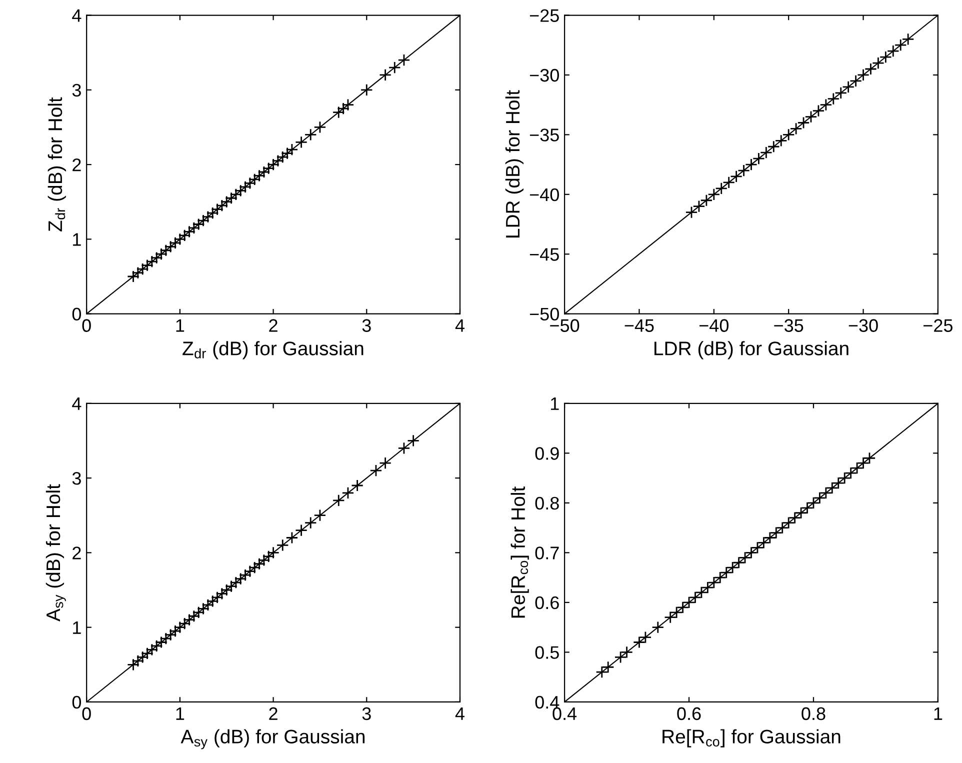 The image size is (962, 763). Describe the element at coordinates (544, 15) in the screenshot. I see `y-tick-label: −25` at that location.